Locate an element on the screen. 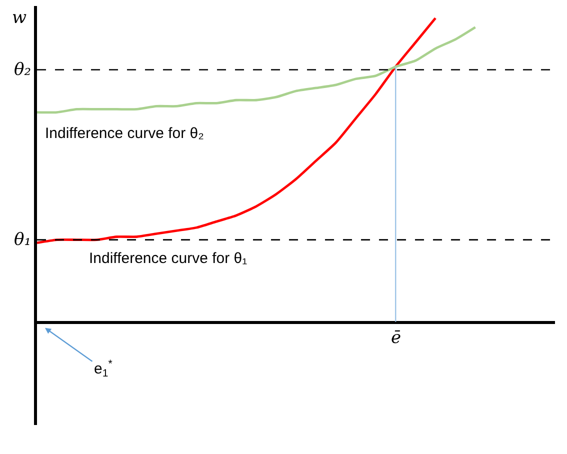 This screenshot has width=567, height=454. ref-line-label: θ₂ is located at coordinates (23, 70).